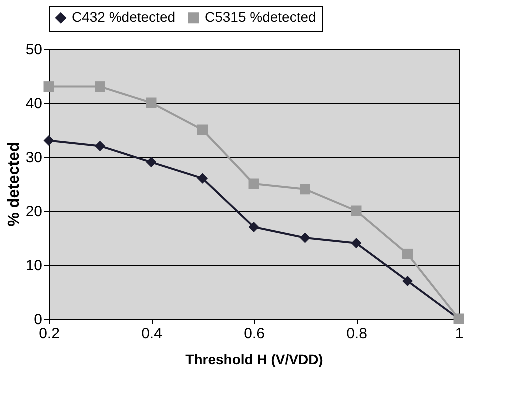 This screenshot has width=515, height=415. I want to click on y-axis-title: % detected, so click(14, 184).